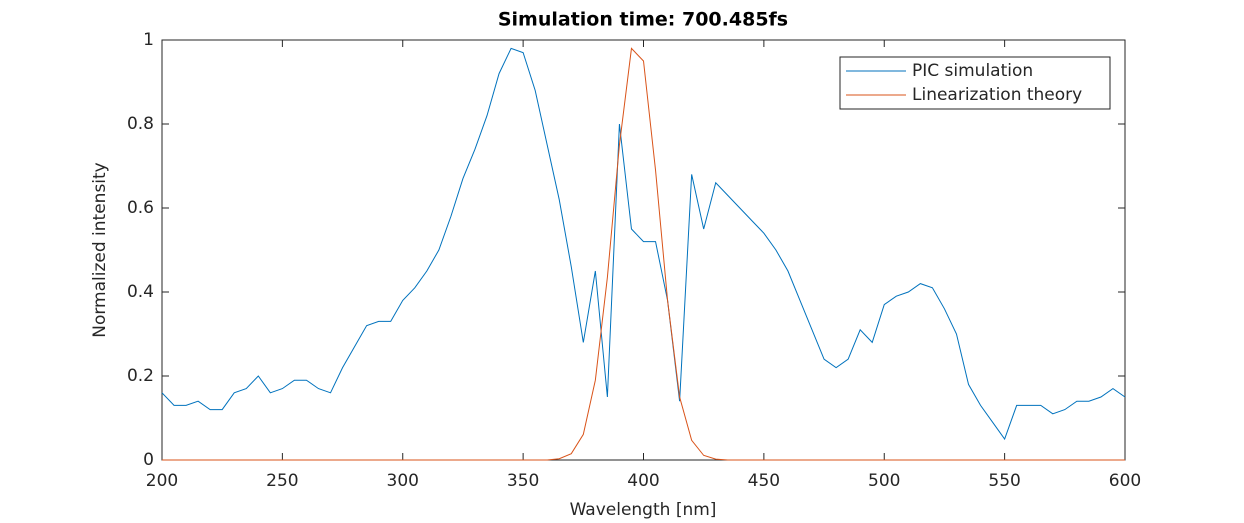  What do you see at coordinates (140, 292) in the screenshot?
I see `y-tick-label: 0.4` at bounding box center [140, 292].